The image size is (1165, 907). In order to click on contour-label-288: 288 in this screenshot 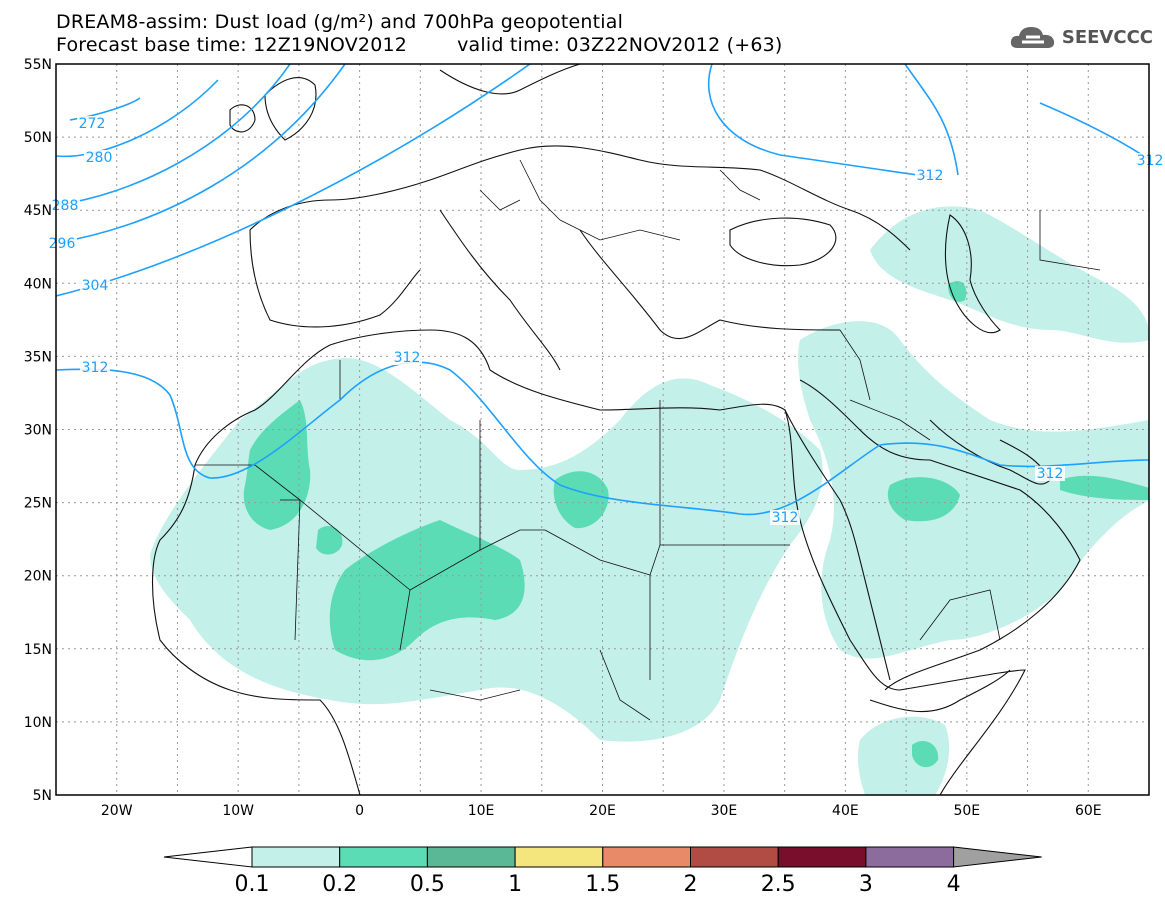, I will do `click(65, 206)`.